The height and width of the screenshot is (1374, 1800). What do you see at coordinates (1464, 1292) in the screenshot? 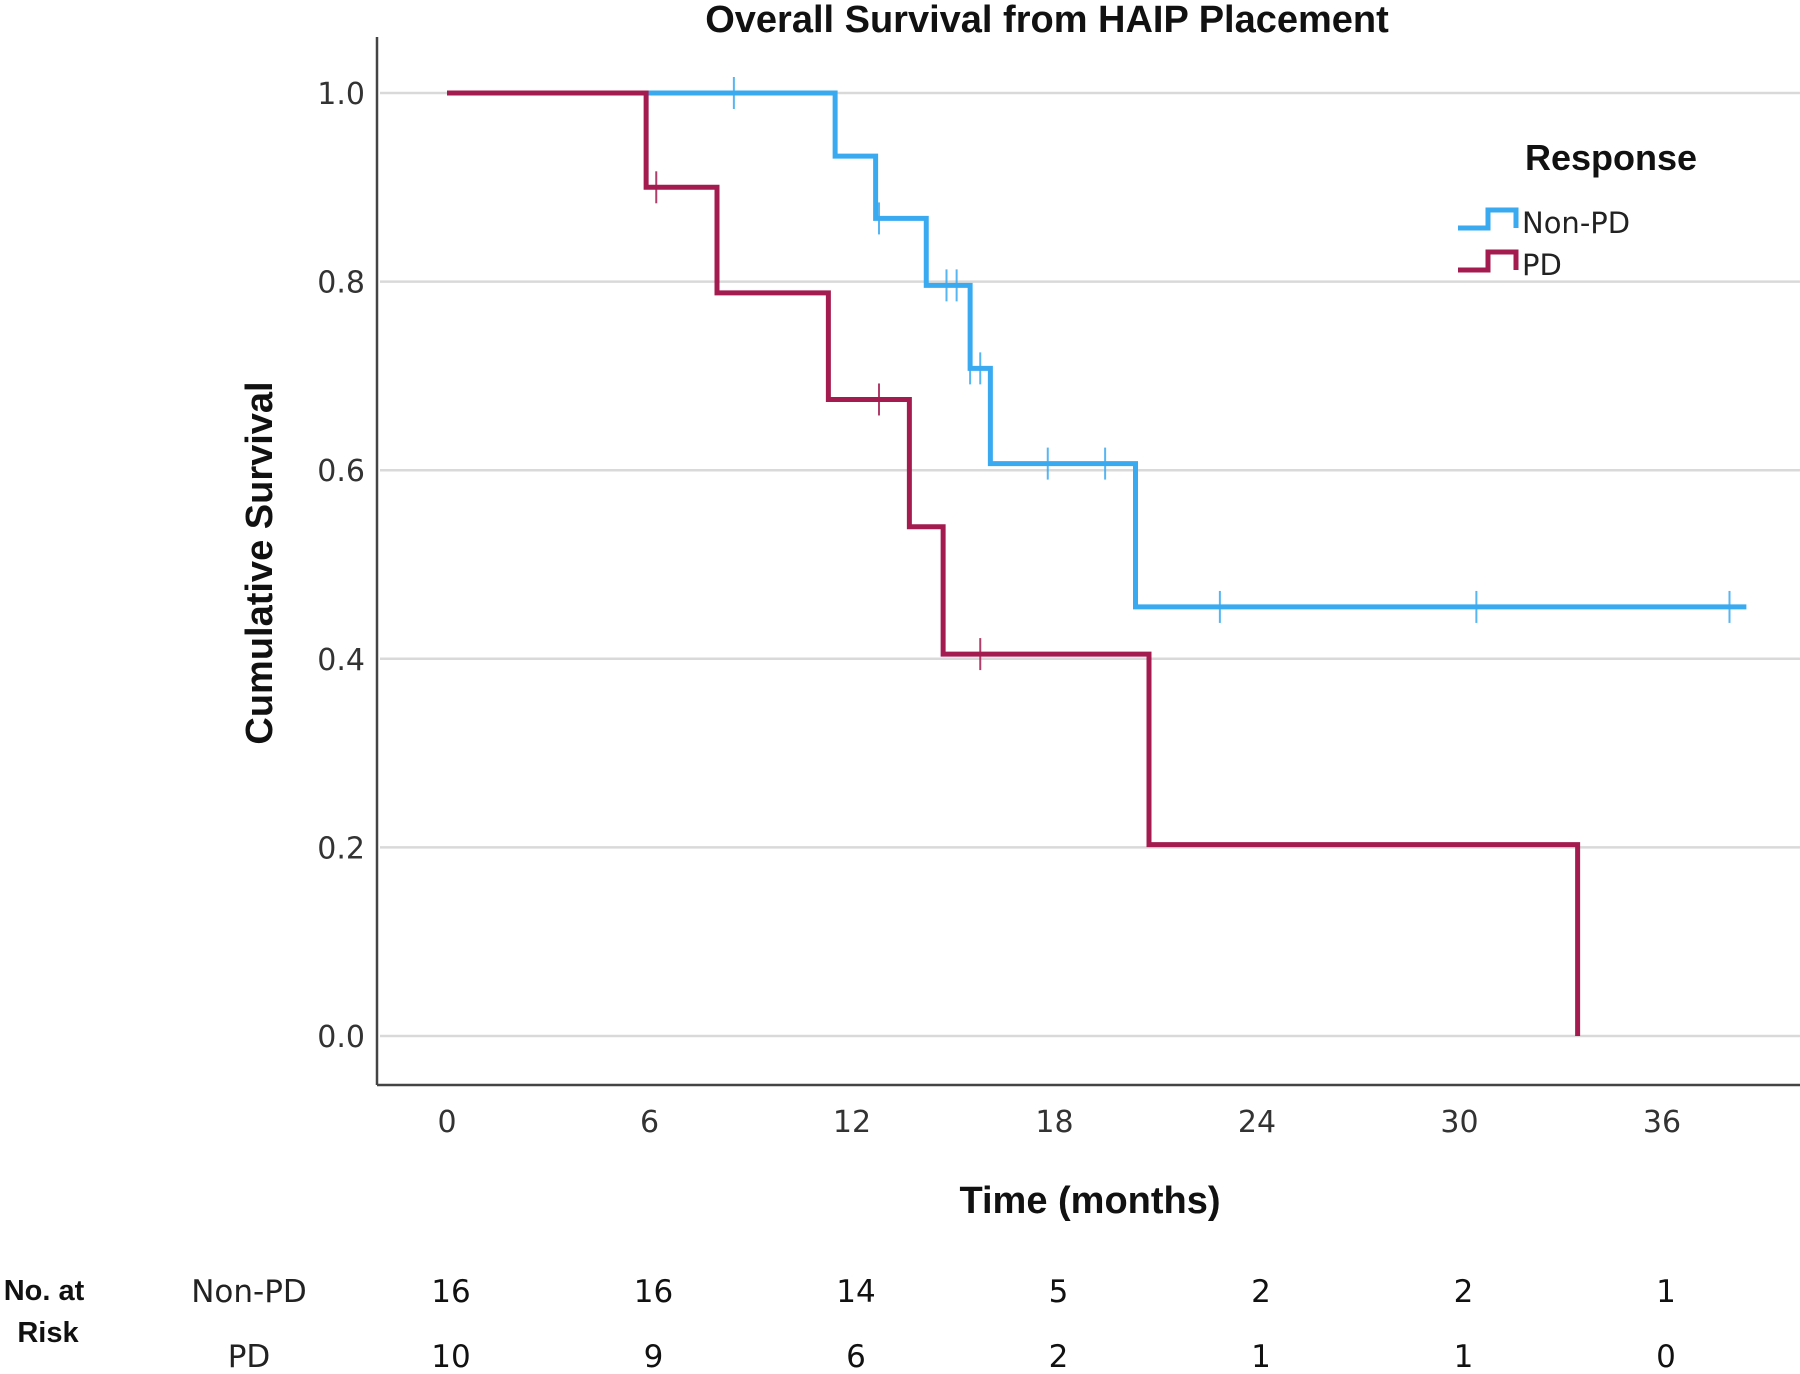
I see `risk-count-non-pd-t30: 2` at bounding box center [1464, 1292].